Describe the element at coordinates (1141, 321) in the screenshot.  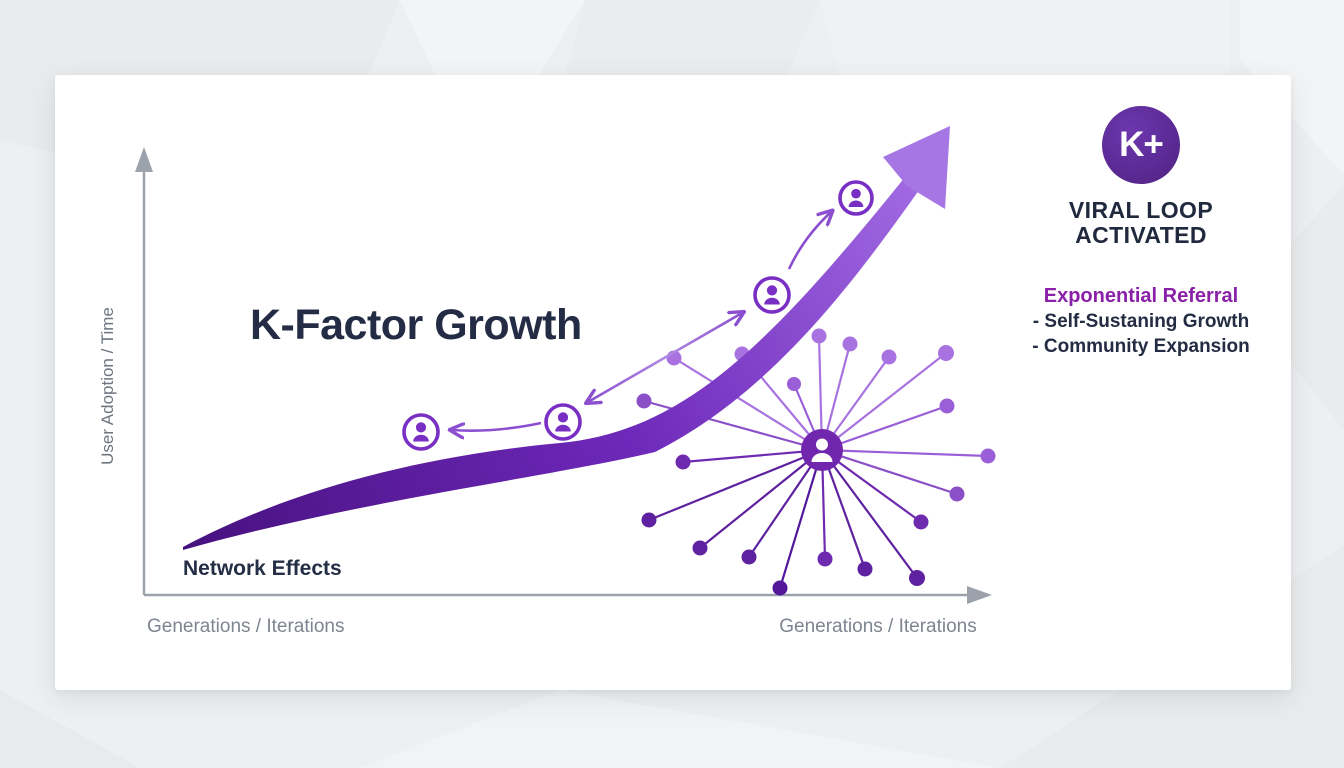
I see `panel-bullet: - Self-Sustaning Growth` at that location.